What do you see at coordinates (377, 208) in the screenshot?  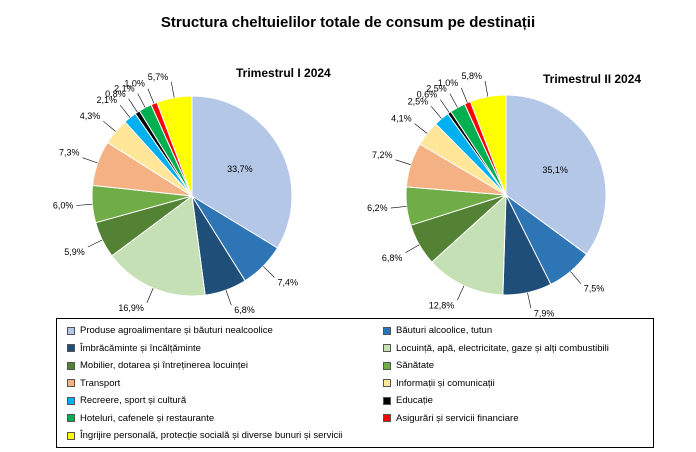 I see `data-label-q2-5: 6,2%` at bounding box center [377, 208].